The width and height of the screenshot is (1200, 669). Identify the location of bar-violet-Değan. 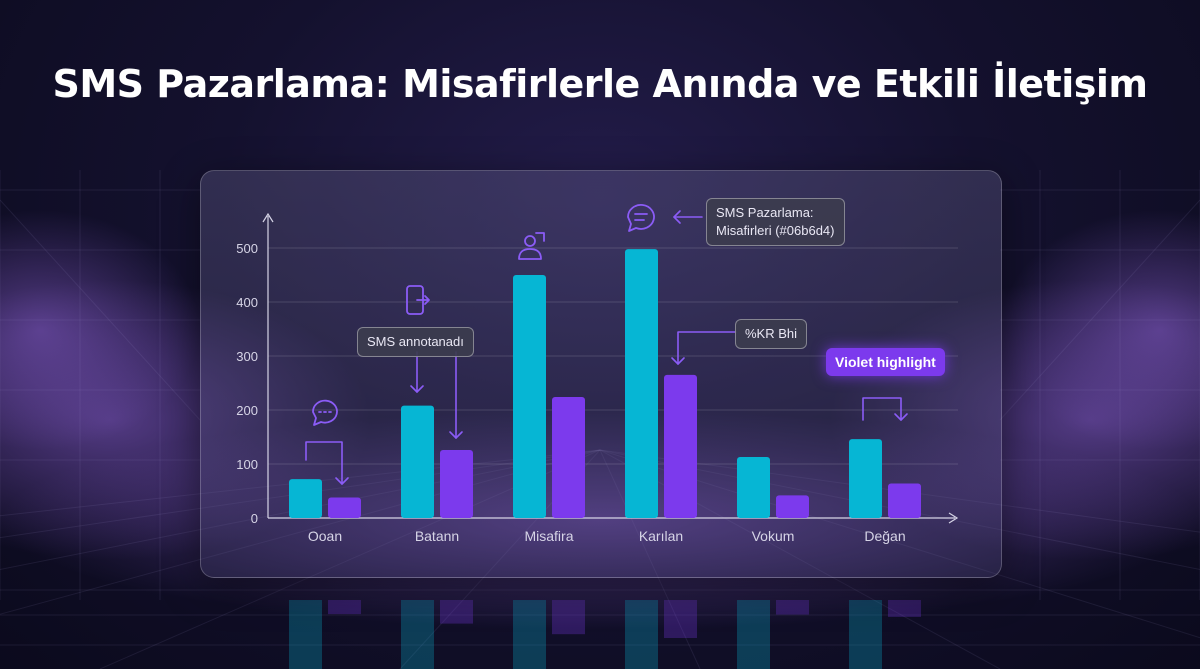
(904, 500).